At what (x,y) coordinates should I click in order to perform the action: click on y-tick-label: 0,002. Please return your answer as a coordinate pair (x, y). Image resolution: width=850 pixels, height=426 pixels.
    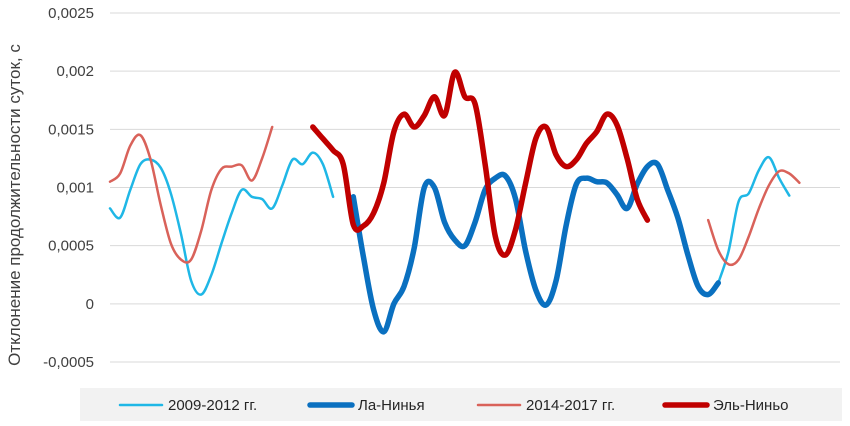
    Looking at the image, I should click on (75, 71).